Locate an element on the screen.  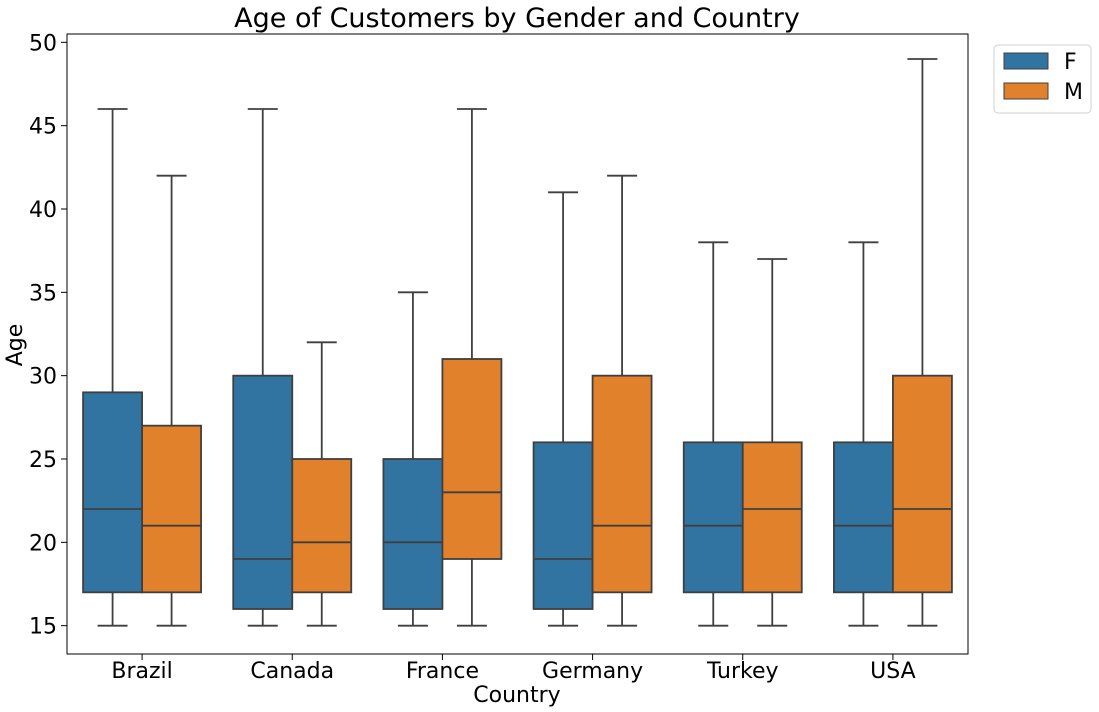
box-F-france is located at coordinates (413, 459).